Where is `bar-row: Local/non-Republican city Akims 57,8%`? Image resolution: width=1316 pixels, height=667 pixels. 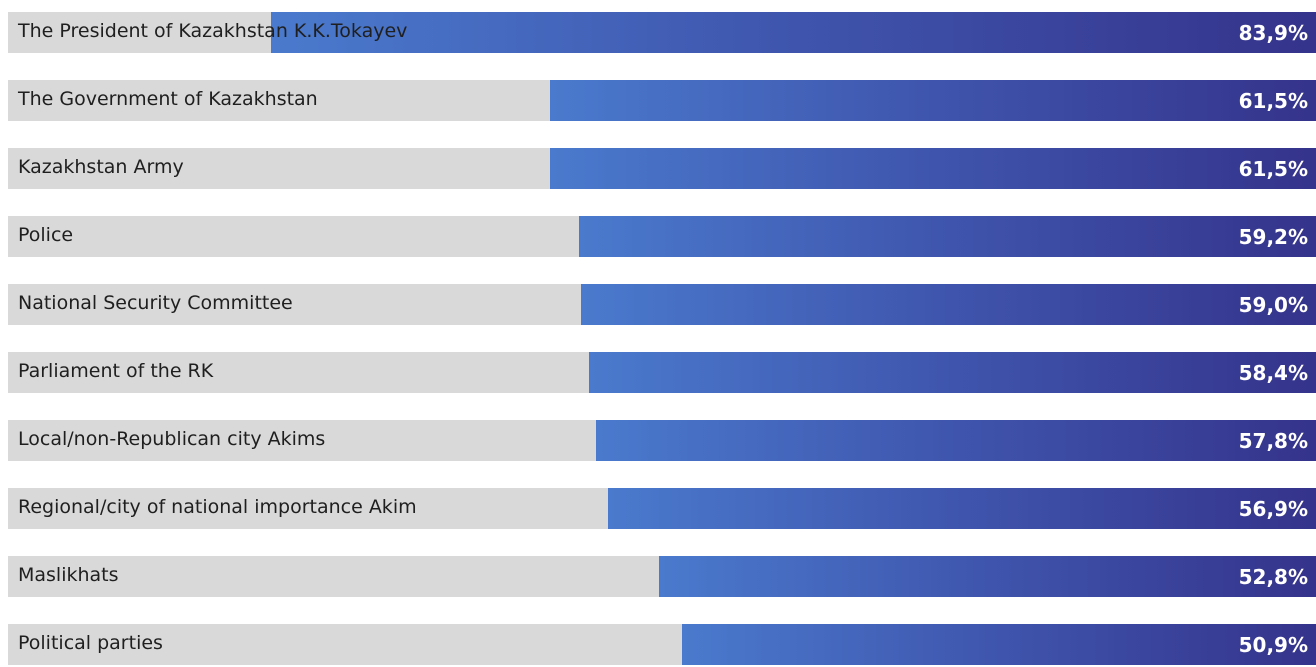
bar-row: Local/non-Republican city Akims 57,8% is located at coordinates (662, 440).